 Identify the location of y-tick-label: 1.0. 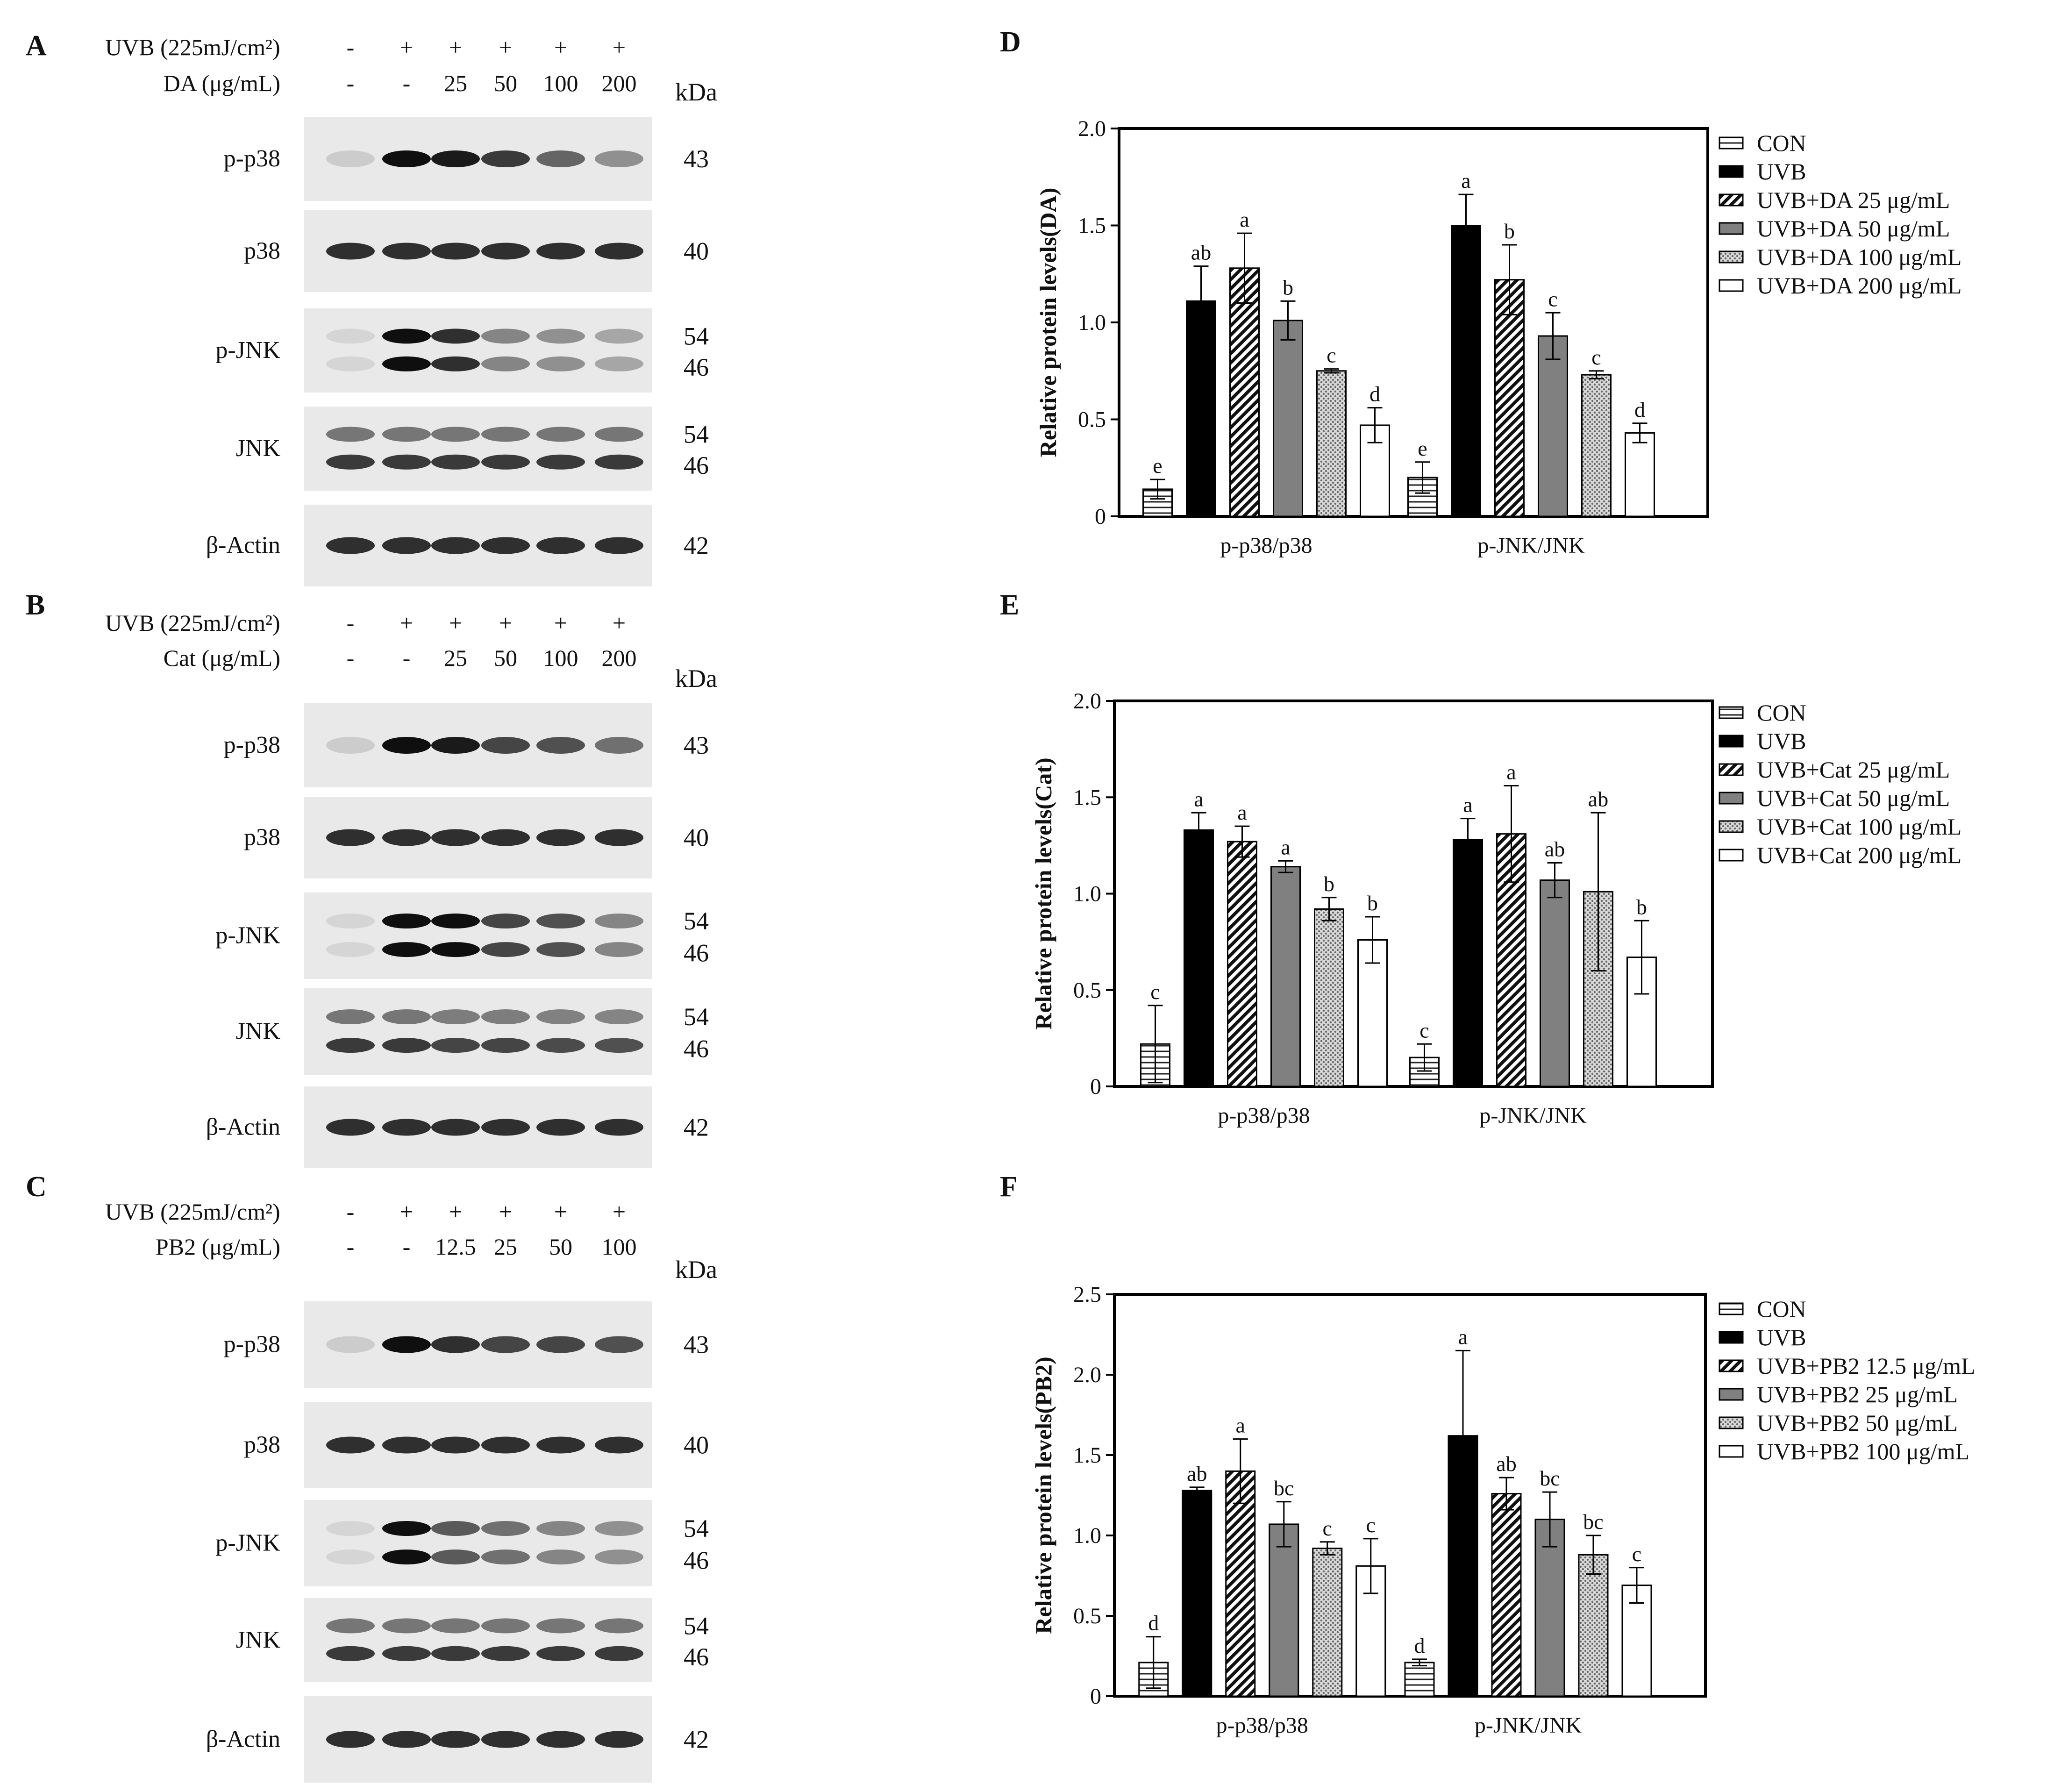
(1087, 894).